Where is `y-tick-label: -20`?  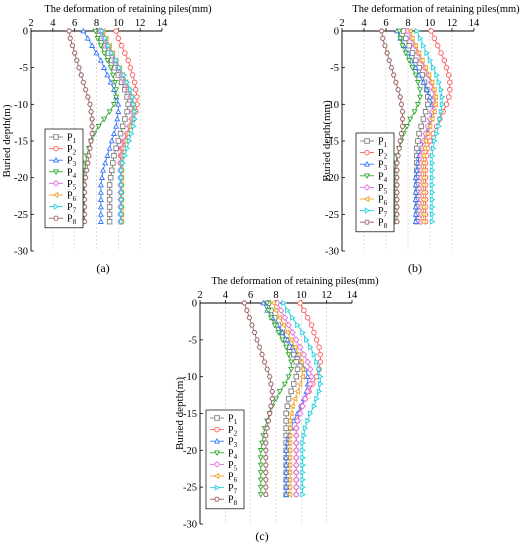
y-tick-label: -20 is located at coordinates (332, 178).